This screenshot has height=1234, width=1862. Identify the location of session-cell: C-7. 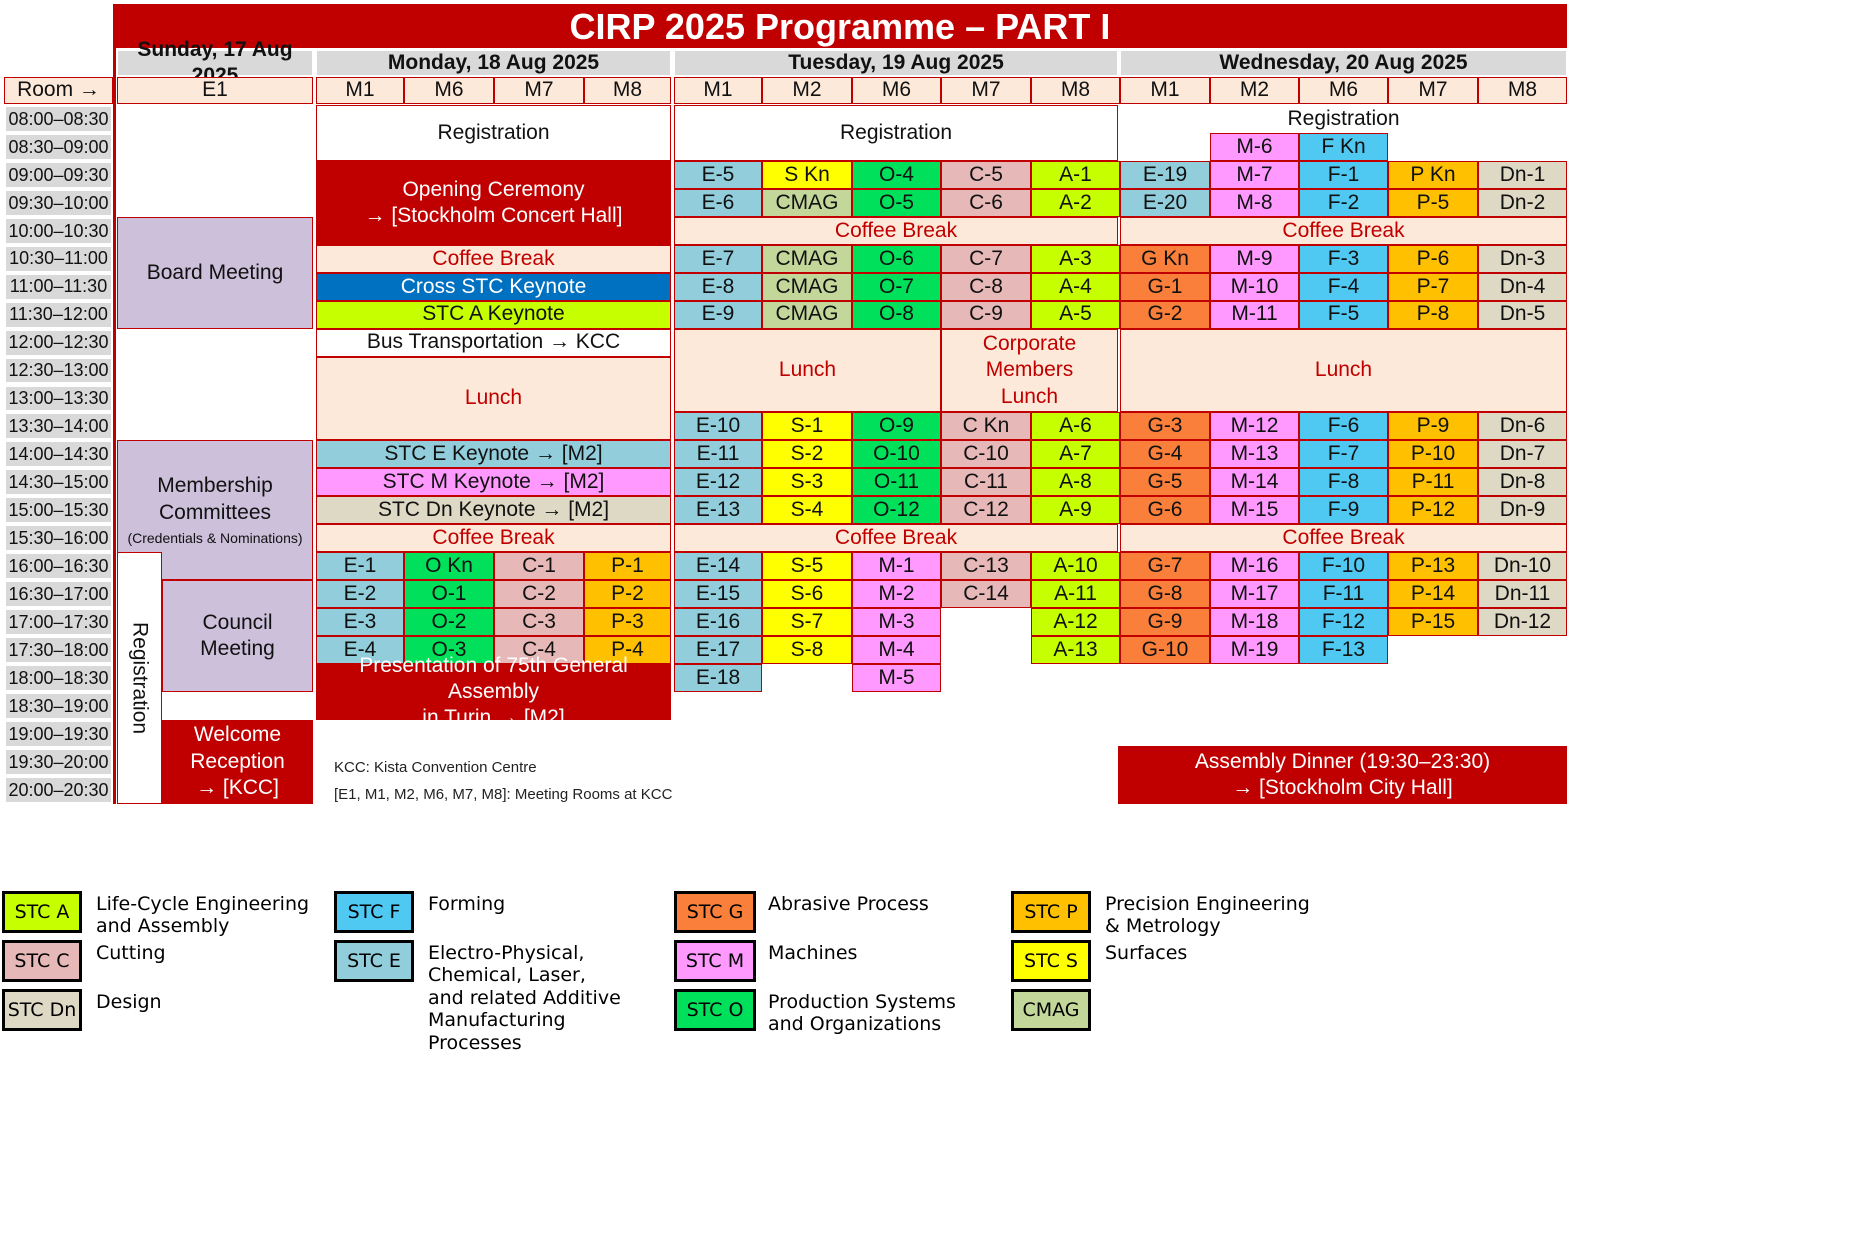
(986, 258).